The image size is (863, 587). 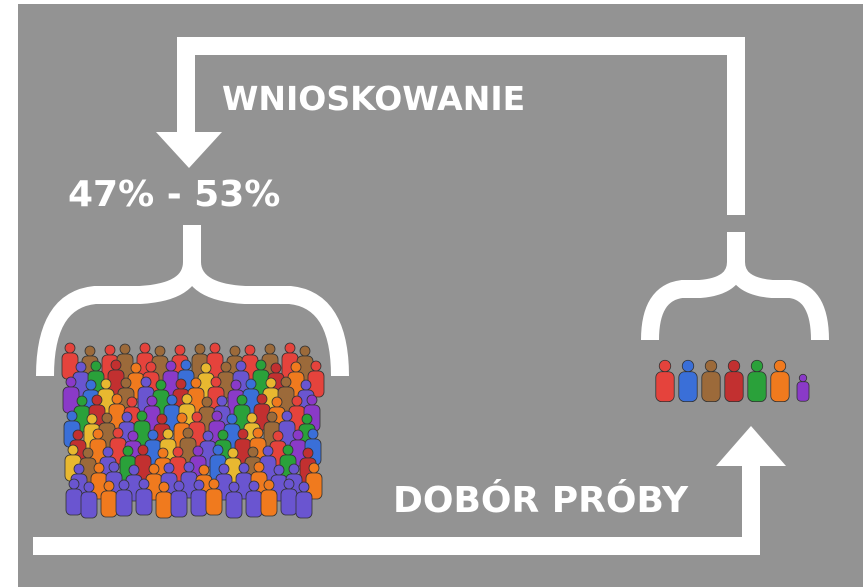 I want to click on sampling-arrow, so click(x=396, y=510).